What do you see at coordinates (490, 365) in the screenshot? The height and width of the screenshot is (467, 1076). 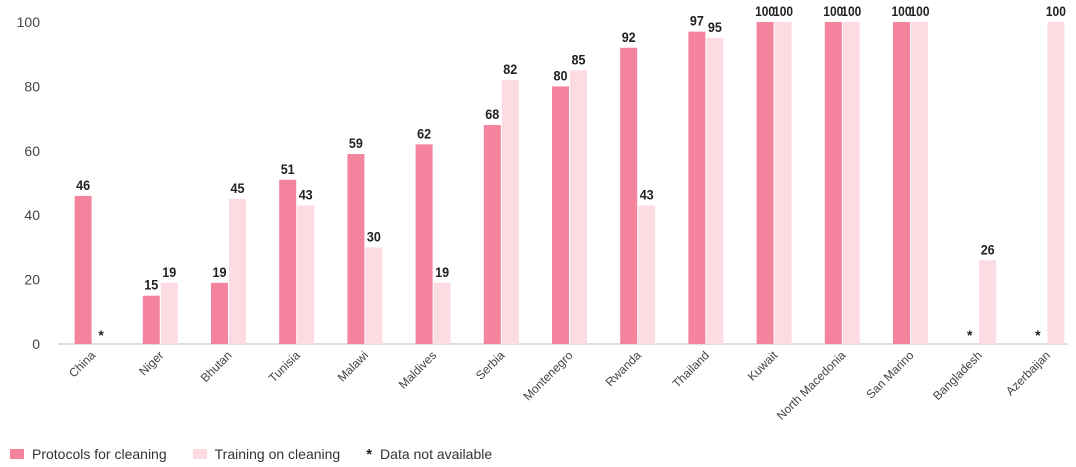 I see `x-tick-label: Serbia` at bounding box center [490, 365].